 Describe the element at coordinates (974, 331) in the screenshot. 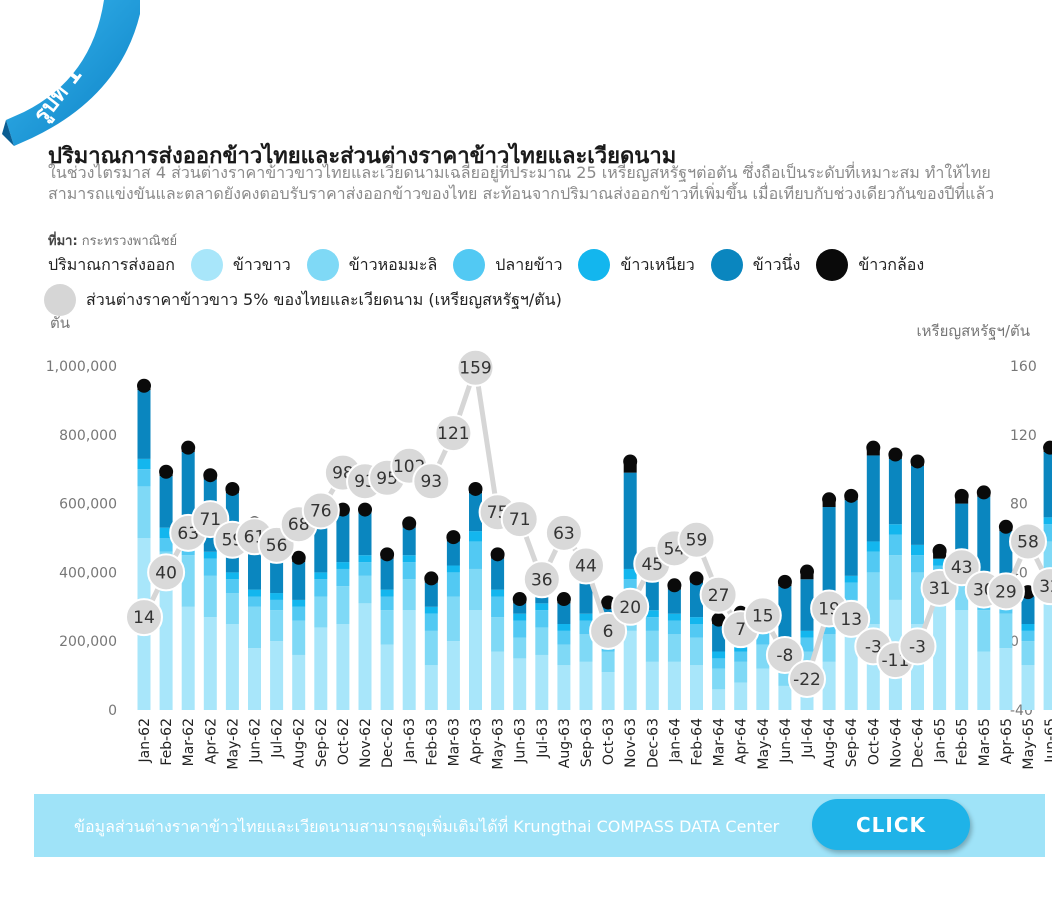

I see `right-axis-unit: เหรียญสหรัฐฯ/ตัน` at that location.